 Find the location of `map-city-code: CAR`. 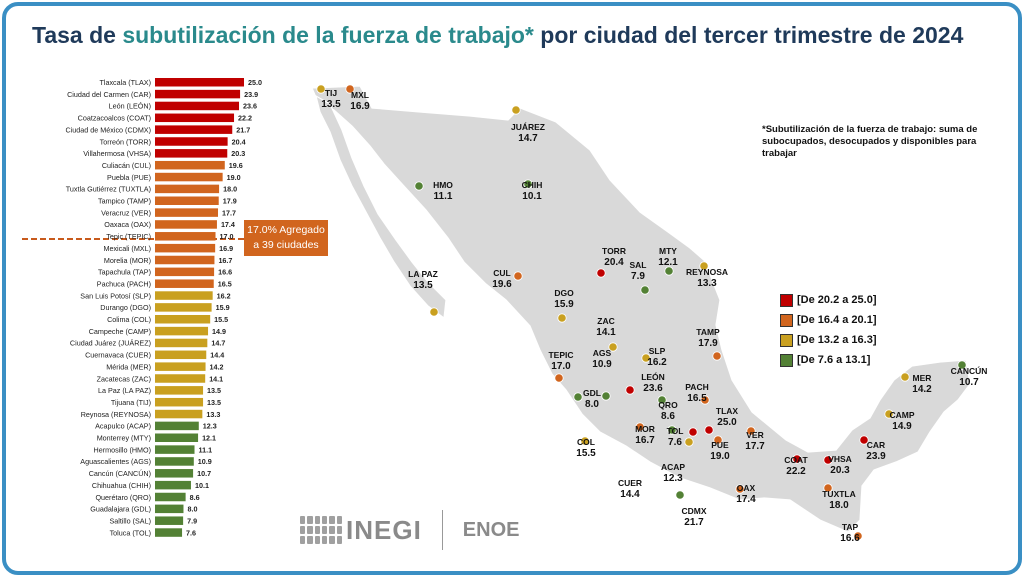

map-city-code: CAR is located at coordinates (876, 445).